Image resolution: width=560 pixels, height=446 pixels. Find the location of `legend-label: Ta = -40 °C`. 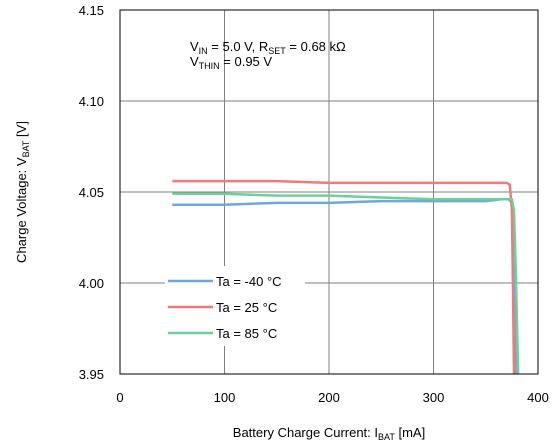

legend-label: Ta = -40 °C is located at coordinates (249, 281).